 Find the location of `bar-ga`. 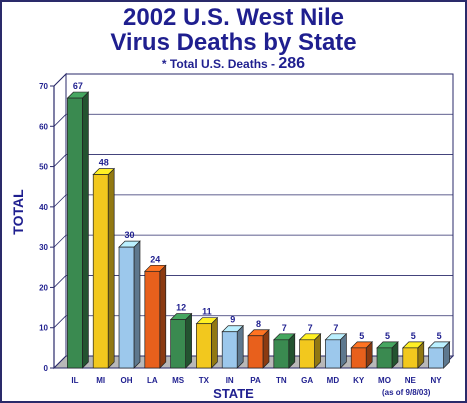

bar-ga is located at coordinates (307, 354).